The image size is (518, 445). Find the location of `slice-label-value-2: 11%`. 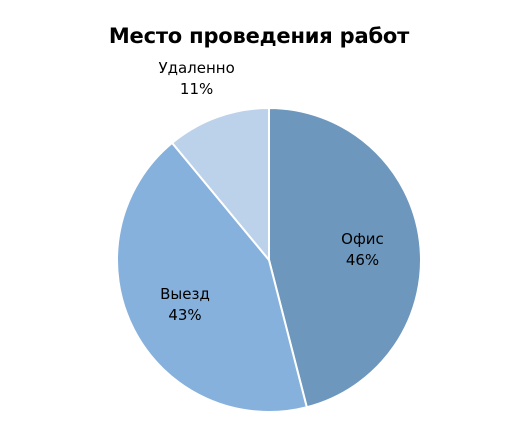

slice-label-value-2: 11% is located at coordinates (196, 89).